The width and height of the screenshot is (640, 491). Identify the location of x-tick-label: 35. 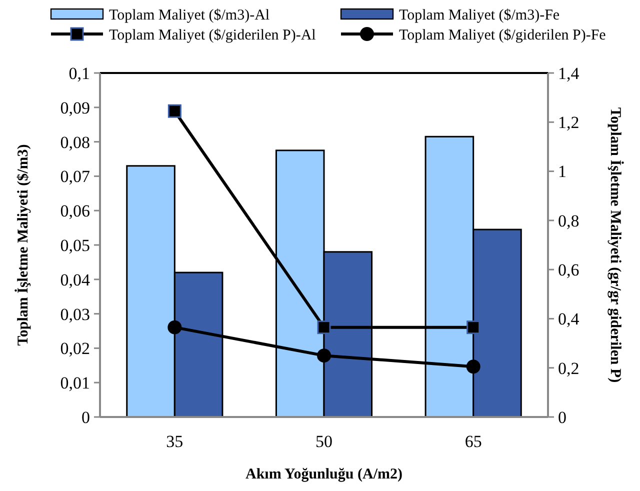
(175, 441).